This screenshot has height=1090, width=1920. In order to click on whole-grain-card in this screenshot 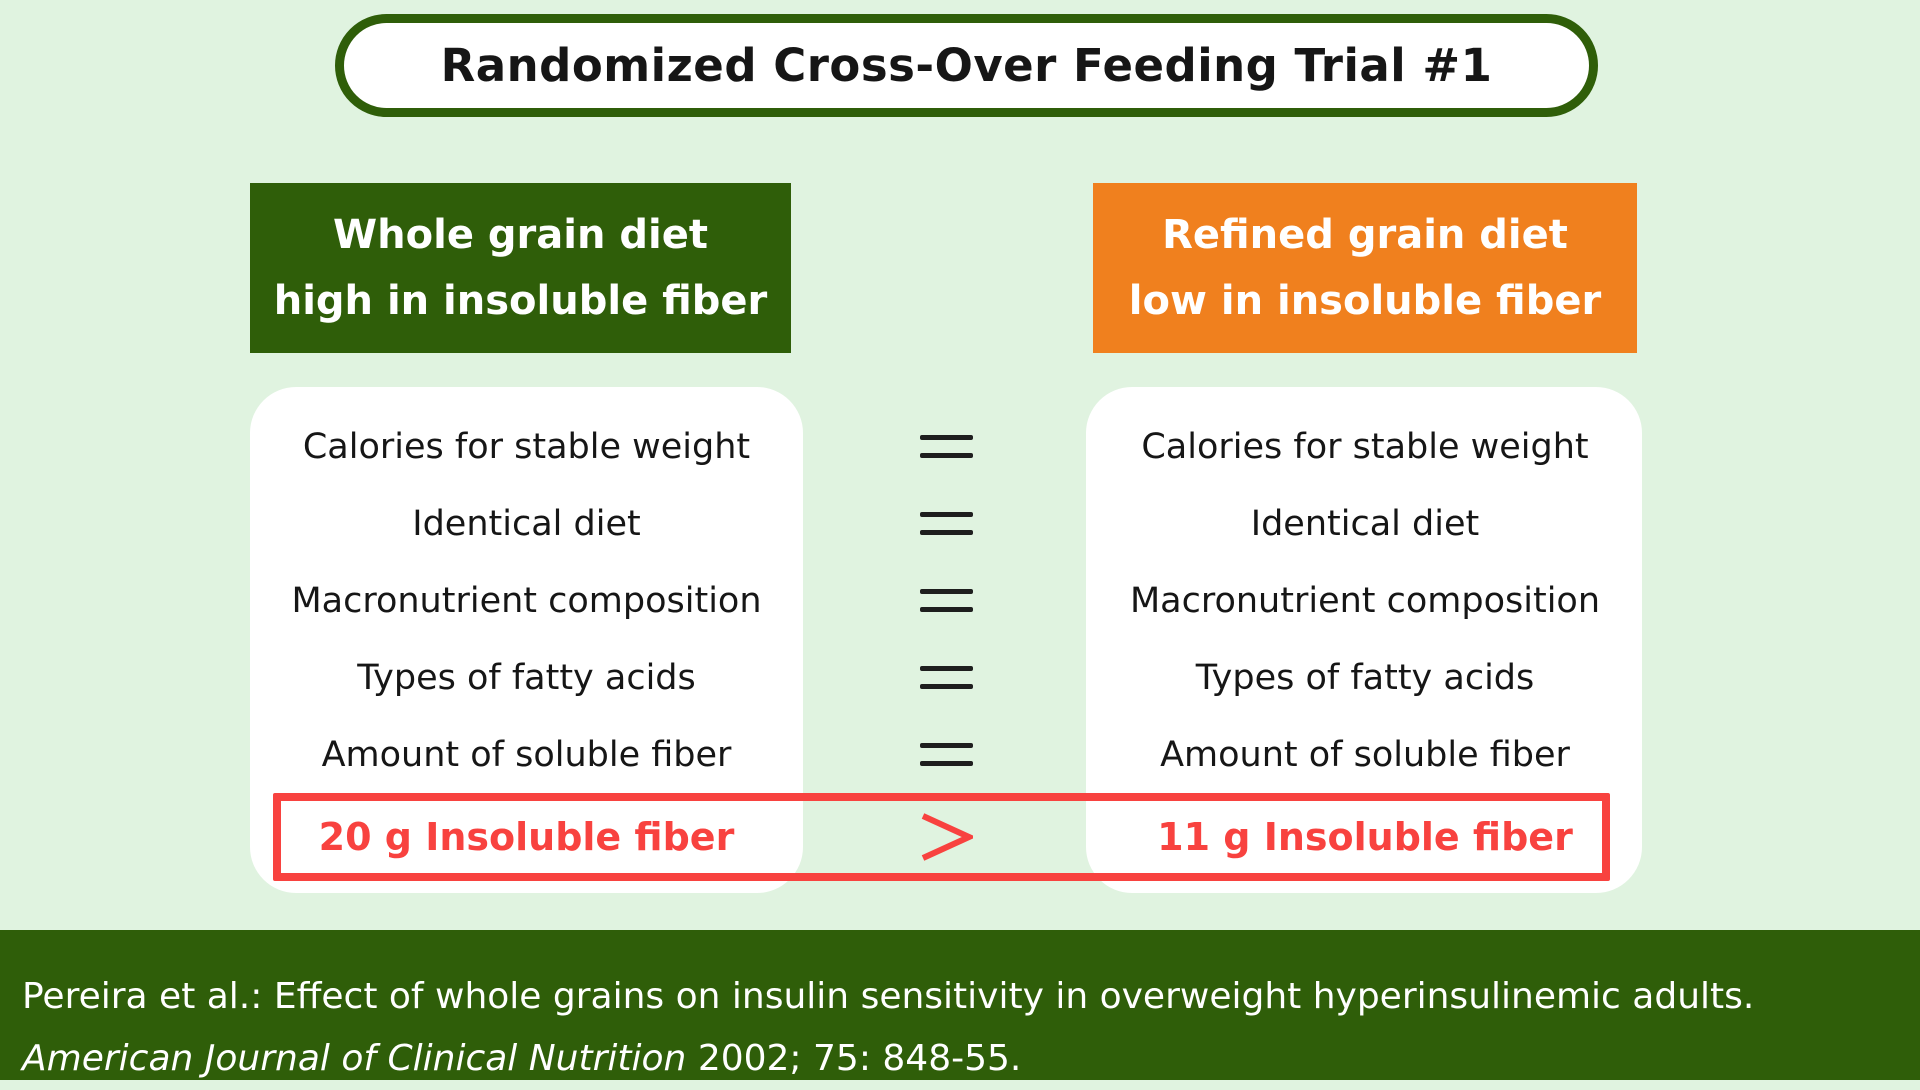, I will do `click(526, 640)`.